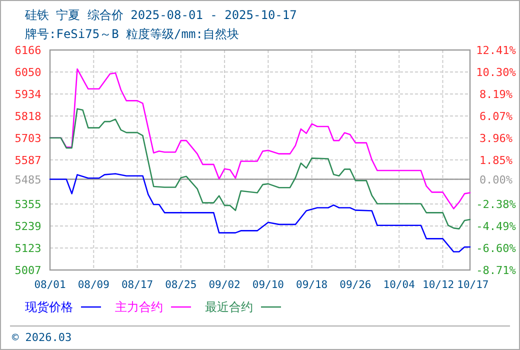 This screenshot has height=350, width=520. Describe the element at coordinates (181, 285) in the screenshot. I see `x-tick-label: 08/25` at that location.